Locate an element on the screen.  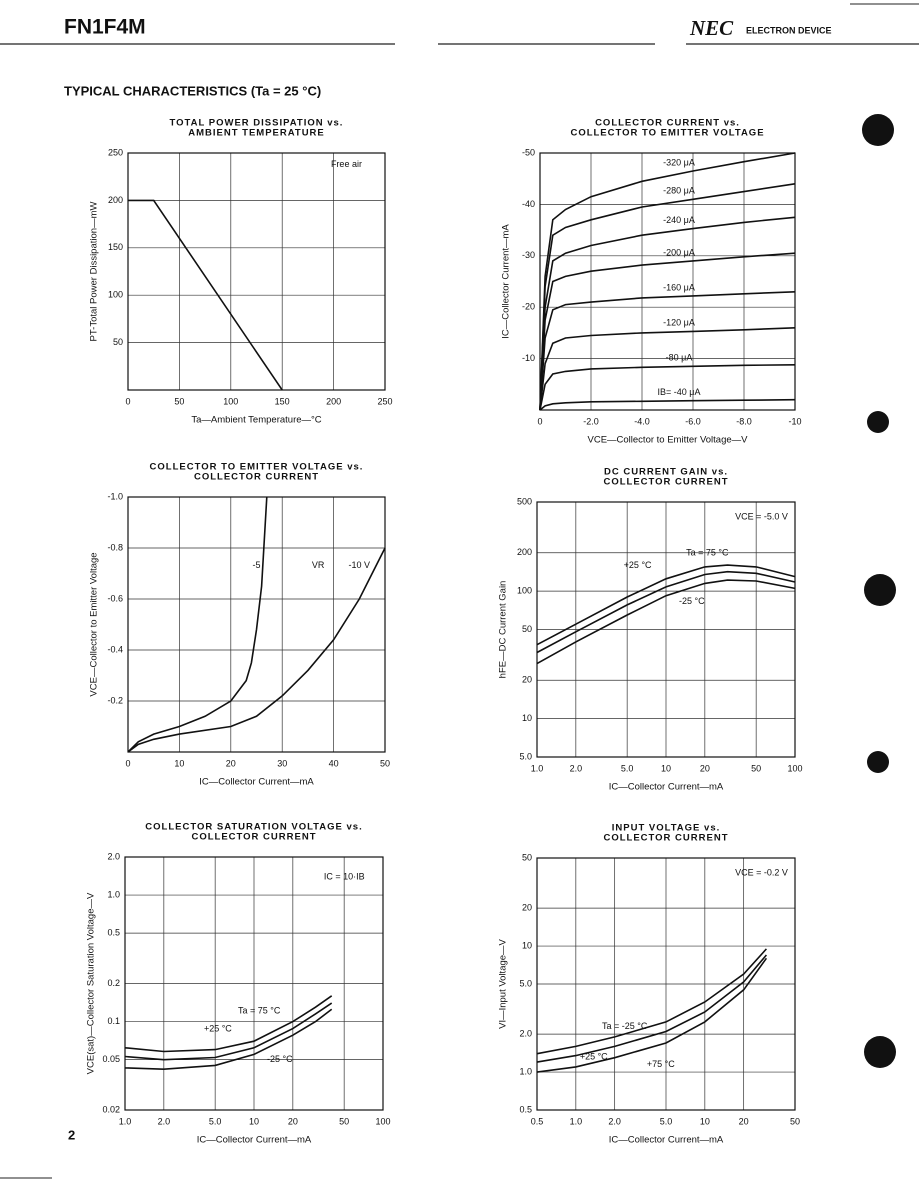
y-tick-label: 0.05 is located at coordinates (111, 1059).